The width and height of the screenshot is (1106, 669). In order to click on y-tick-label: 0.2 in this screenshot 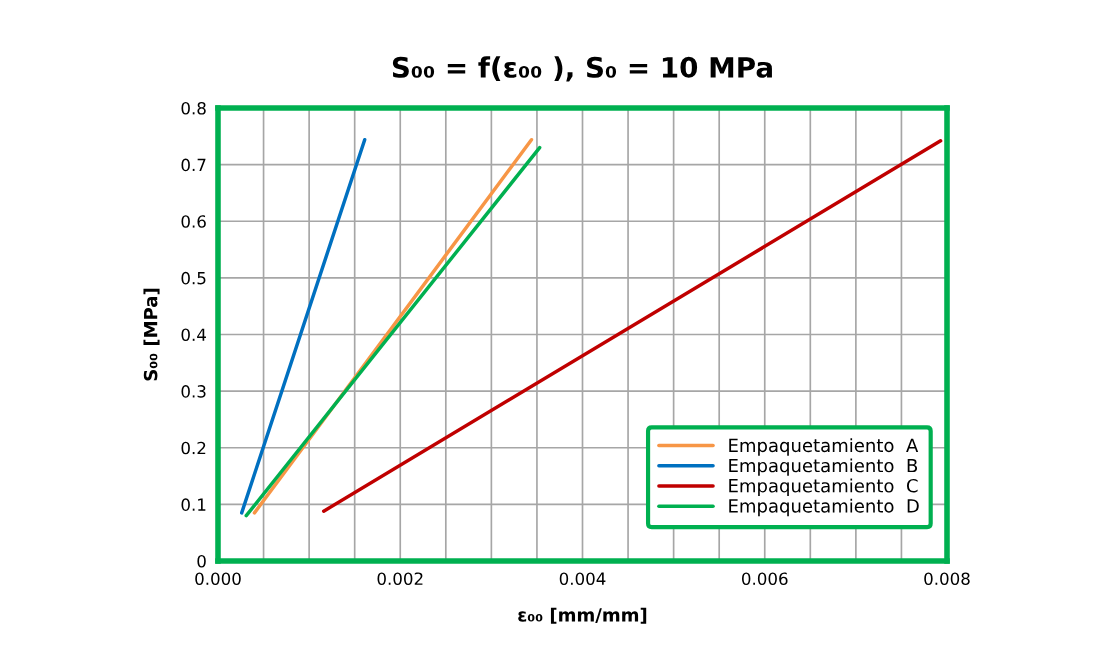, I will do `click(193, 448)`.